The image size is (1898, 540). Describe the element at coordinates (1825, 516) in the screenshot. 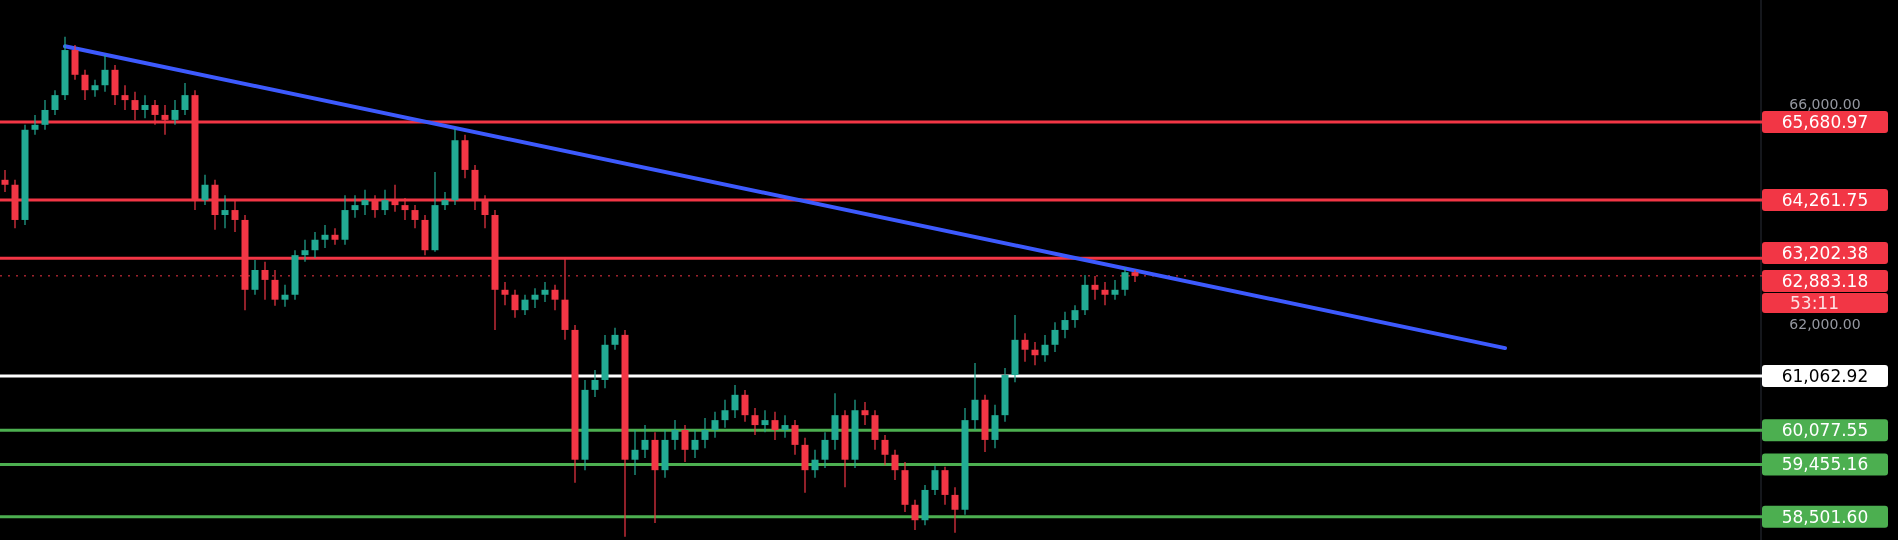

I see `ref-line-label: 58,501.60` at that location.